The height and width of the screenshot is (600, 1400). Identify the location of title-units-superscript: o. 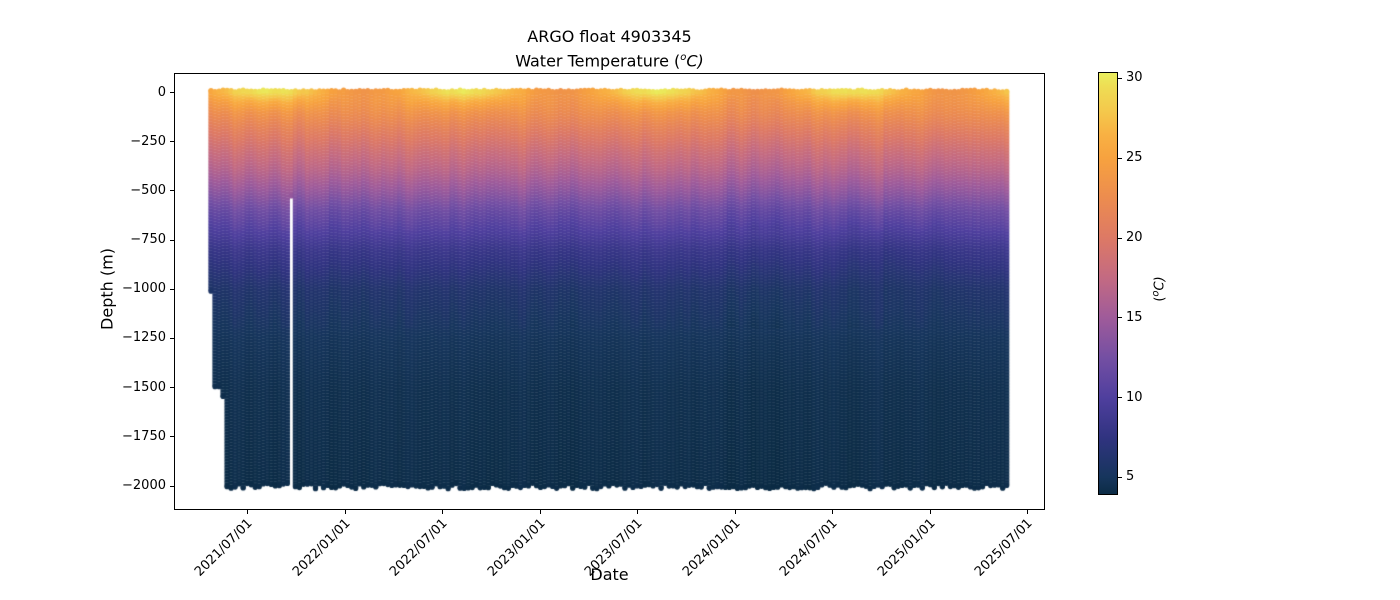
(683, 57).